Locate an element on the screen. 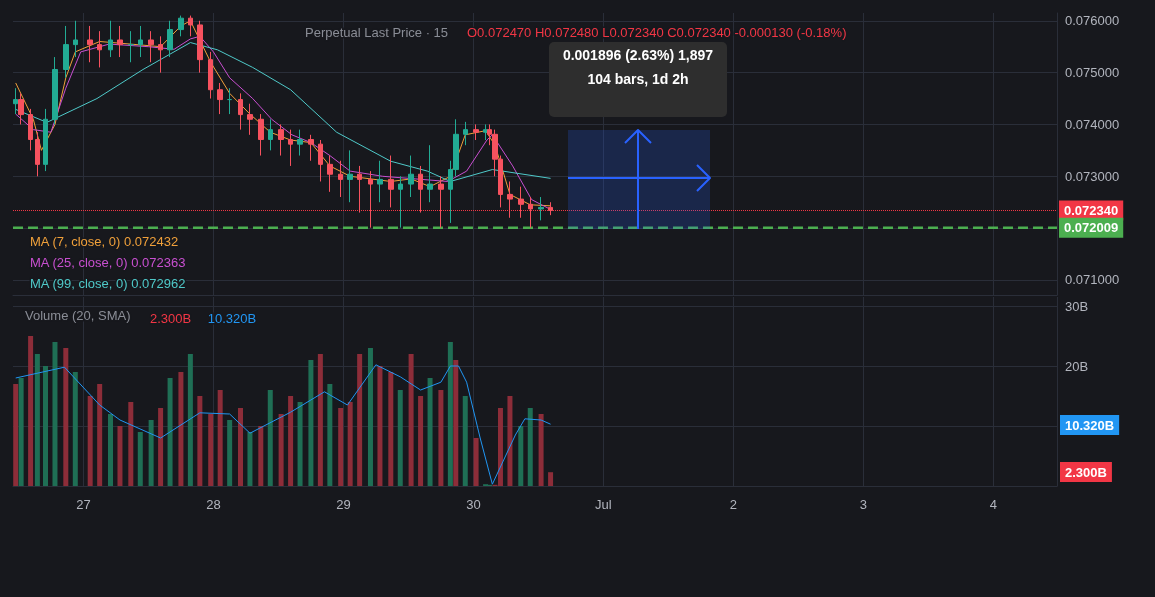 Image resolution: width=1155 pixels, height=597 pixels. x-tick-label: 29 is located at coordinates (343, 504).